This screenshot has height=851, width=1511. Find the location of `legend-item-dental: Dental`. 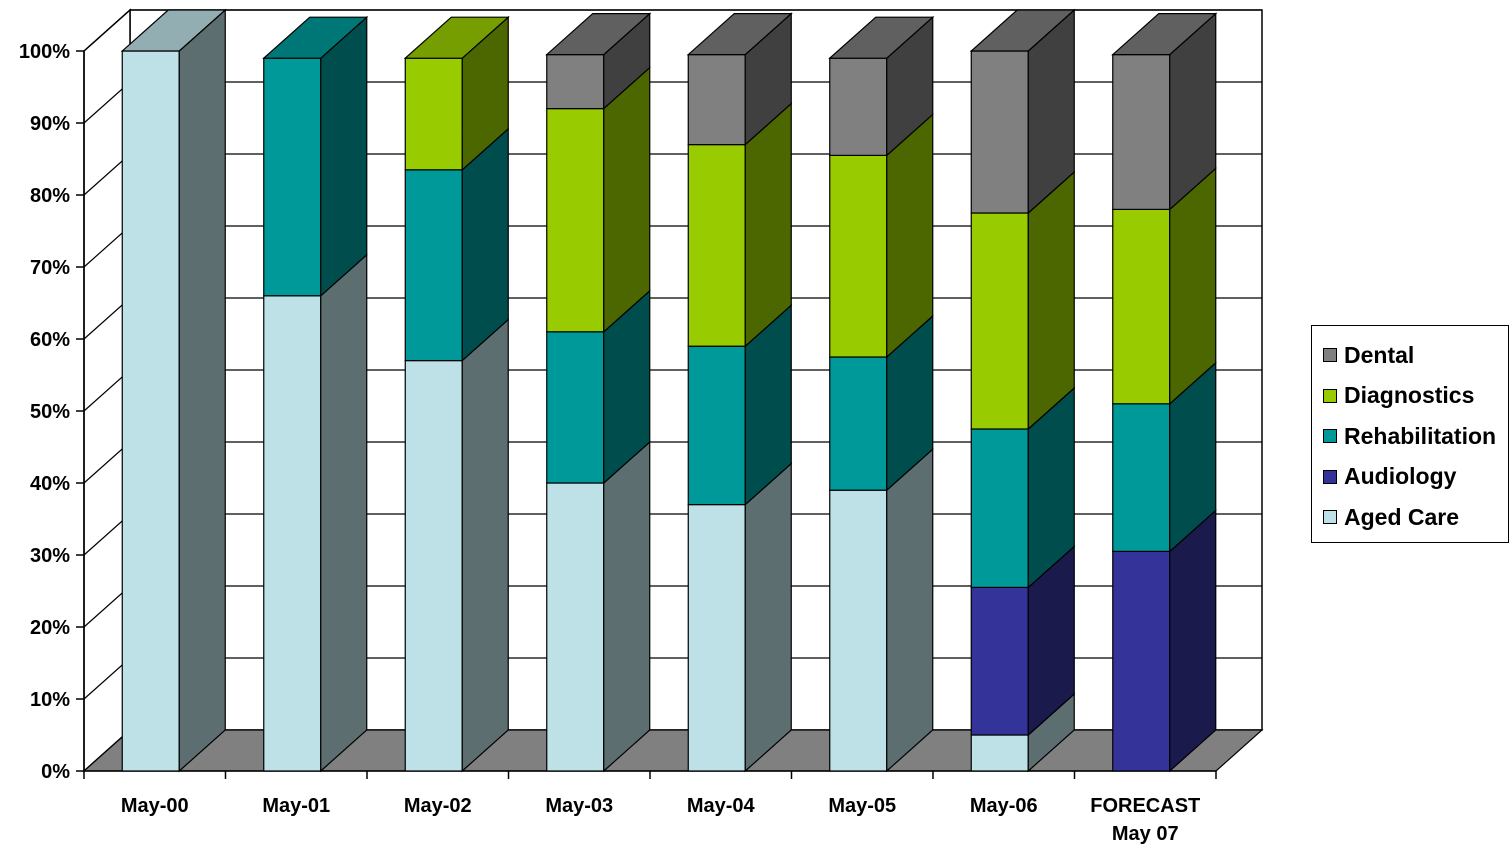

legend-item-dental: Dental is located at coordinates (1368, 355).